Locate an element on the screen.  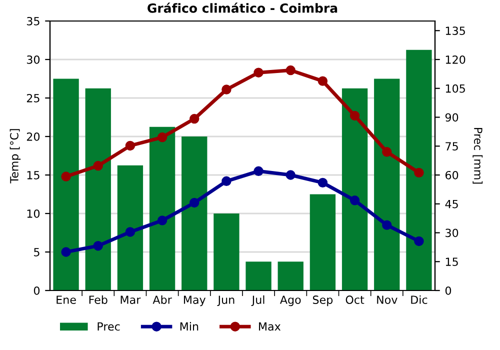
x-tick-label: Jul is located at coordinates (257, 300).